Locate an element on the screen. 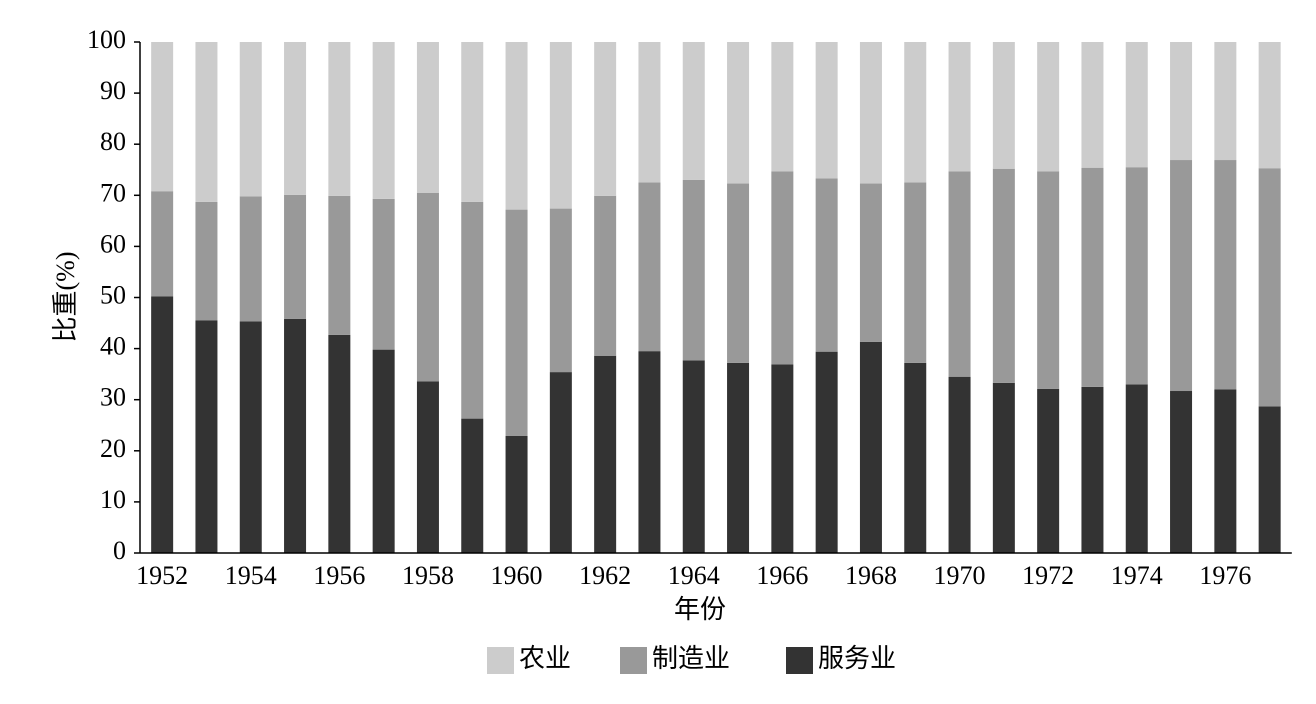  x-tick-label: 1976 is located at coordinates (1225, 575).